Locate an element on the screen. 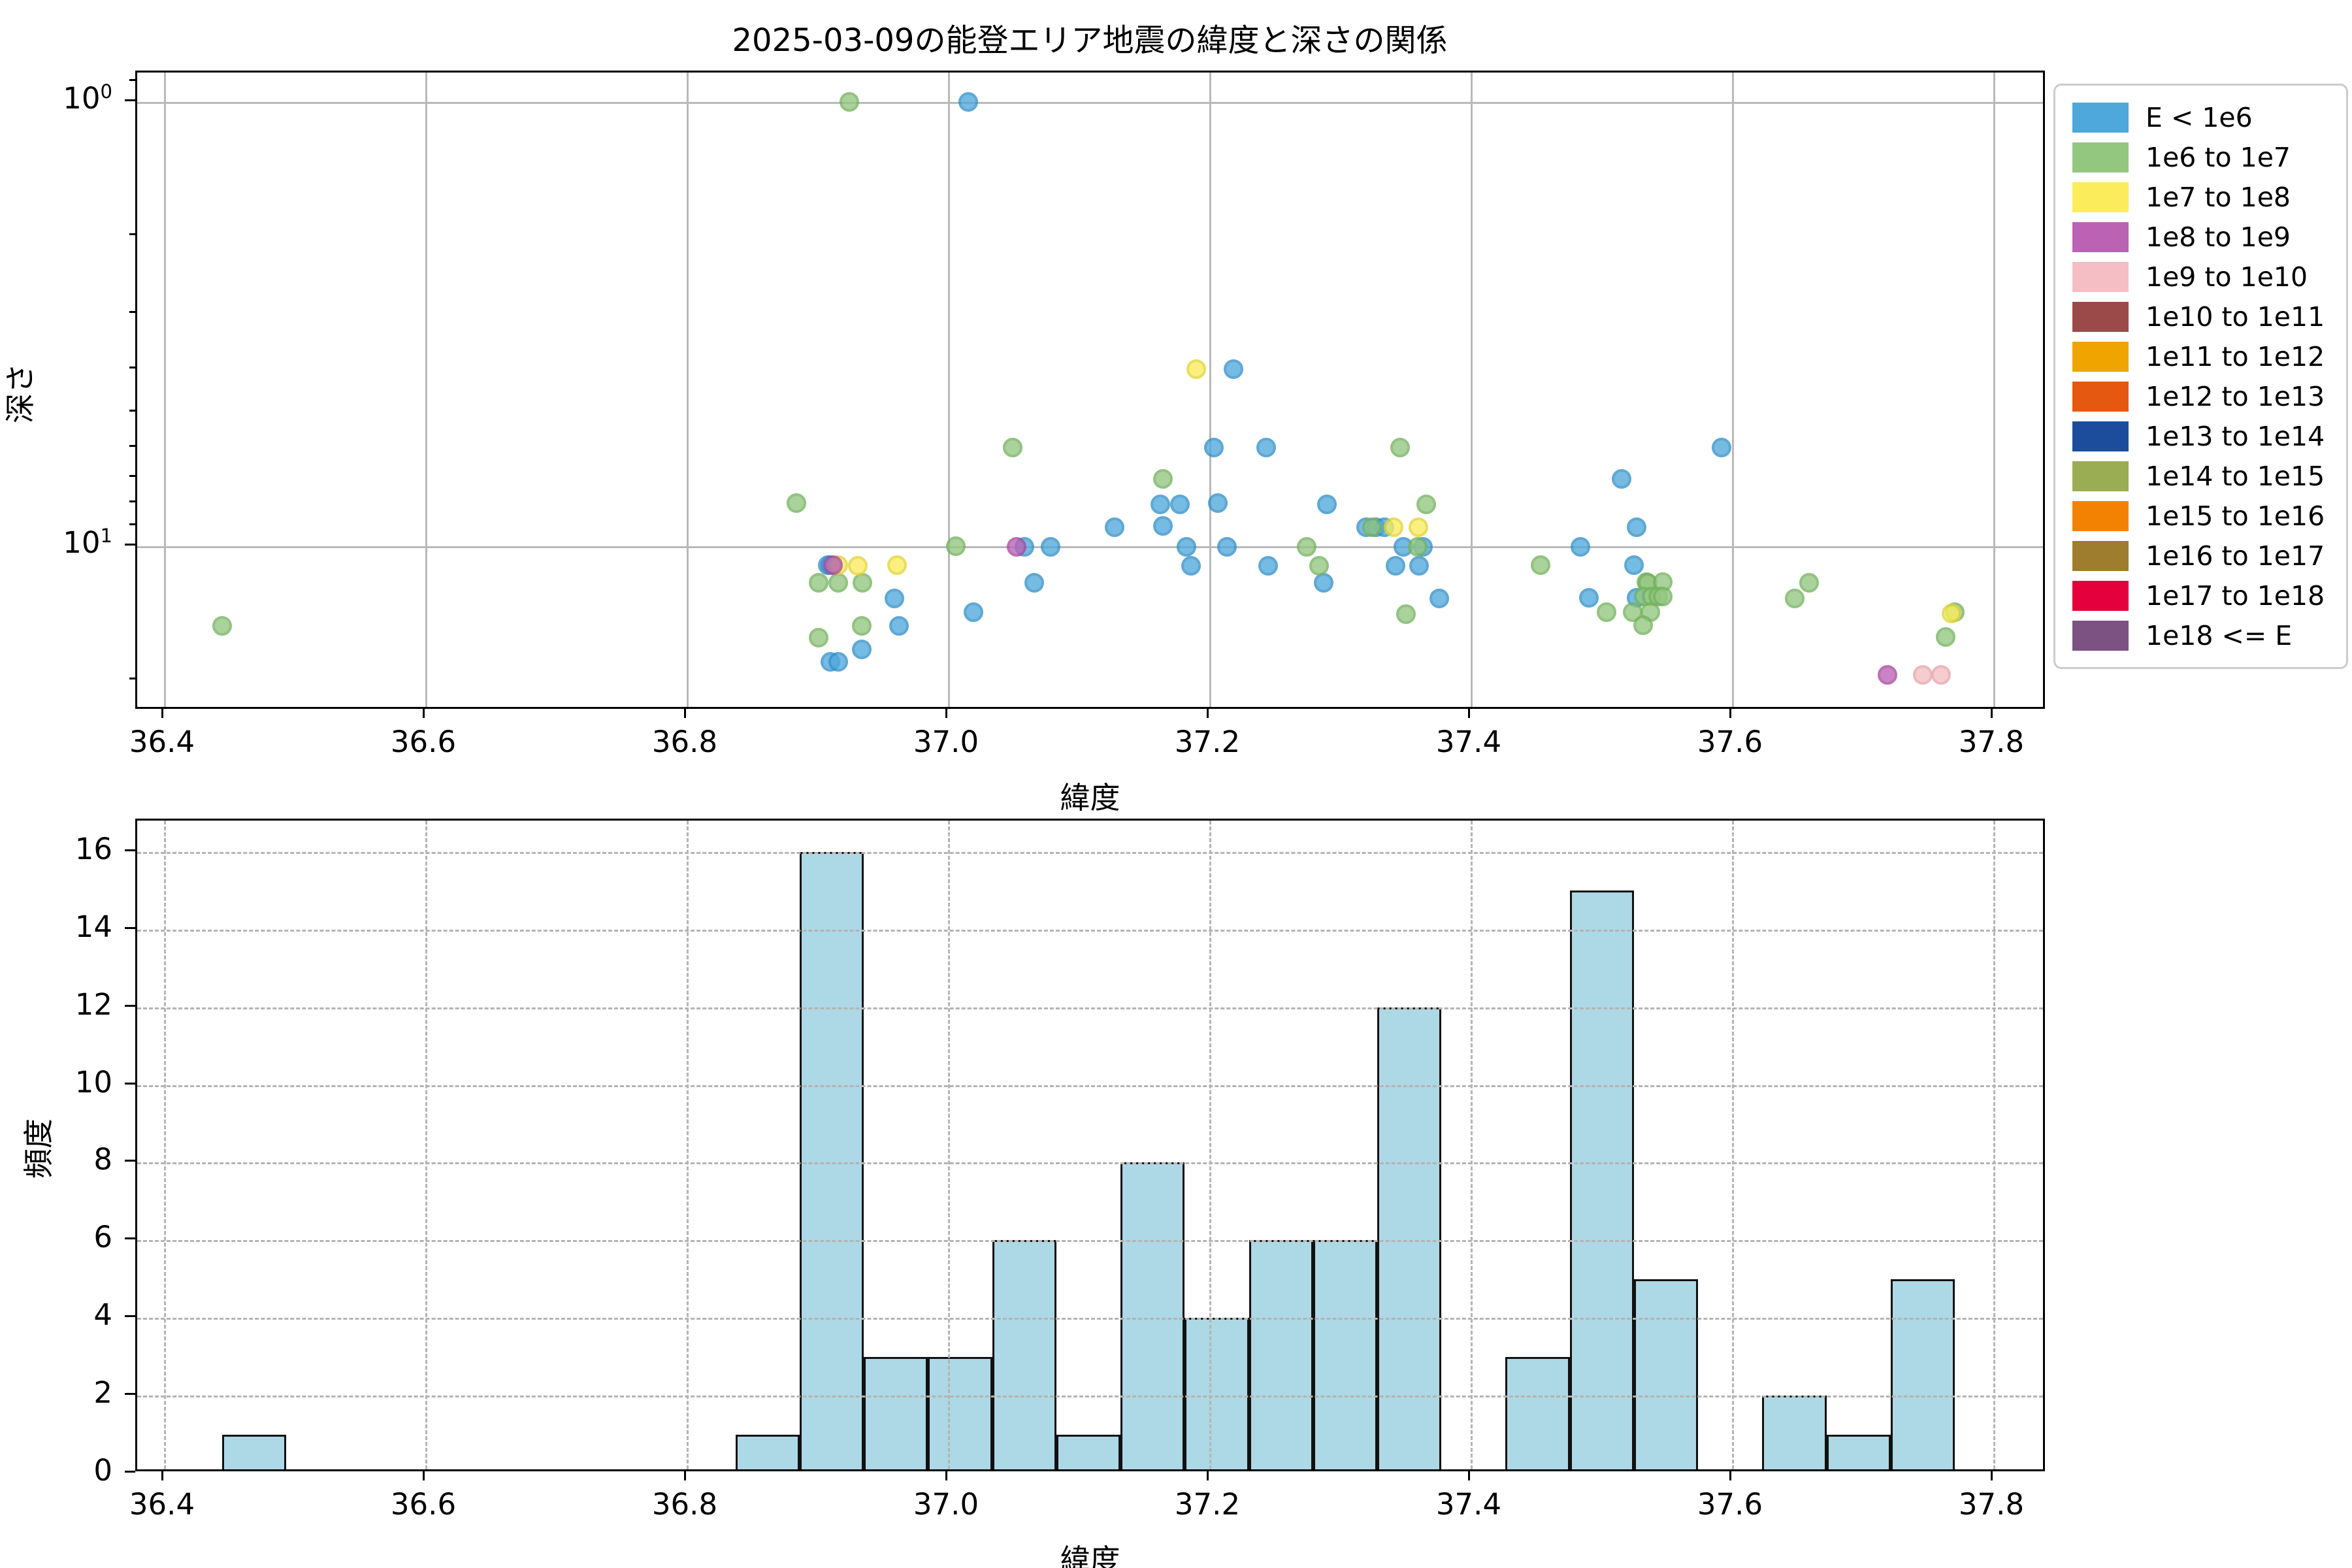 The height and width of the screenshot is (1568, 2352). legend-label: 1e8 to 1e9 is located at coordinates (2218, 237).